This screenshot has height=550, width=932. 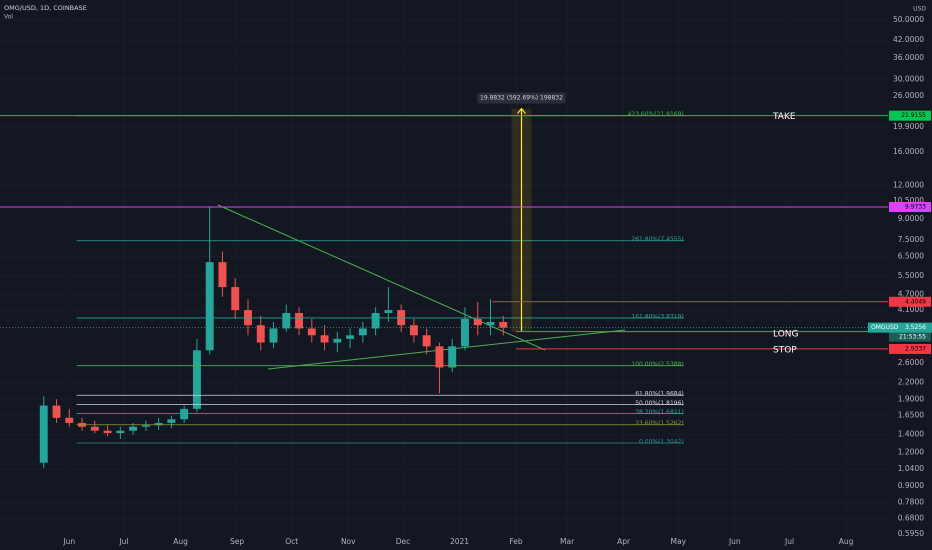 What do you see at coordinates (786, 334) in the screenshot?
I see `annotation: LONG` at bounding box center [786, 334].